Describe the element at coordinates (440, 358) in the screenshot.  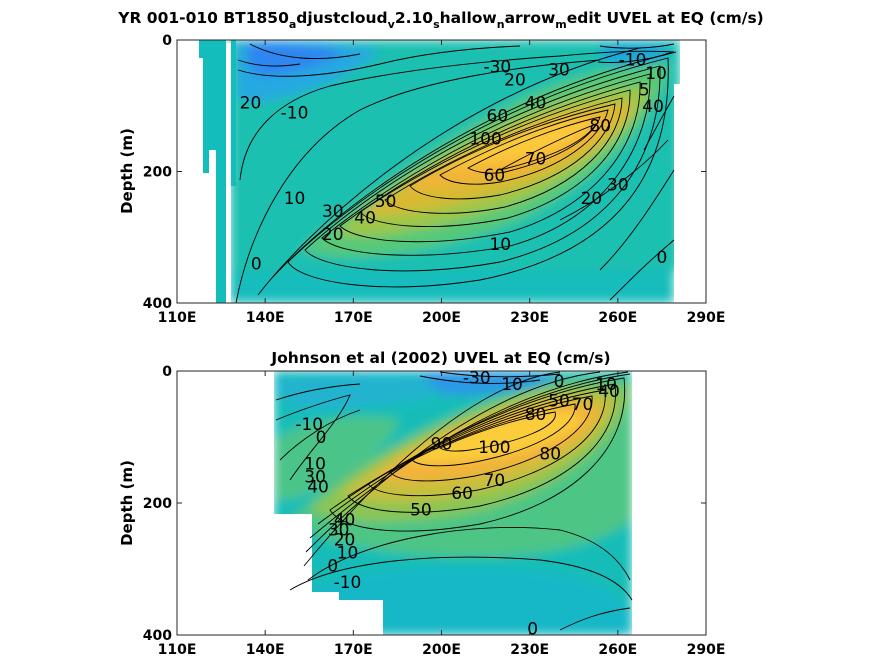
I see `bottom-chart-title: Johnson et al (2002) UVEL at EQ (cm/s)` at that location.